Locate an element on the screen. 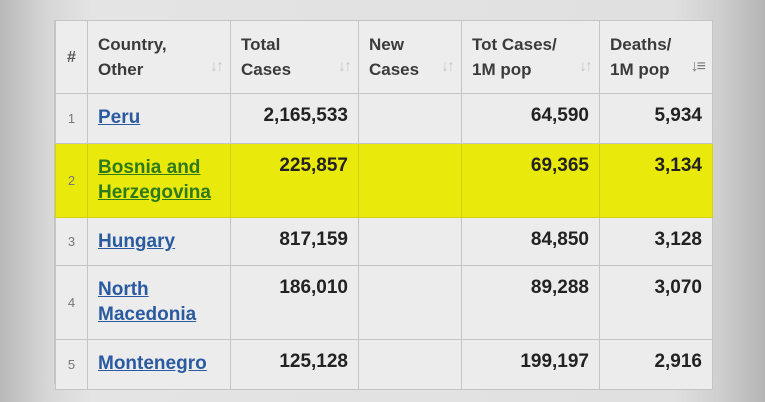  table-row: 3 Hungary 817,159 84,850 3,128 is located at coordinates (384, 241).